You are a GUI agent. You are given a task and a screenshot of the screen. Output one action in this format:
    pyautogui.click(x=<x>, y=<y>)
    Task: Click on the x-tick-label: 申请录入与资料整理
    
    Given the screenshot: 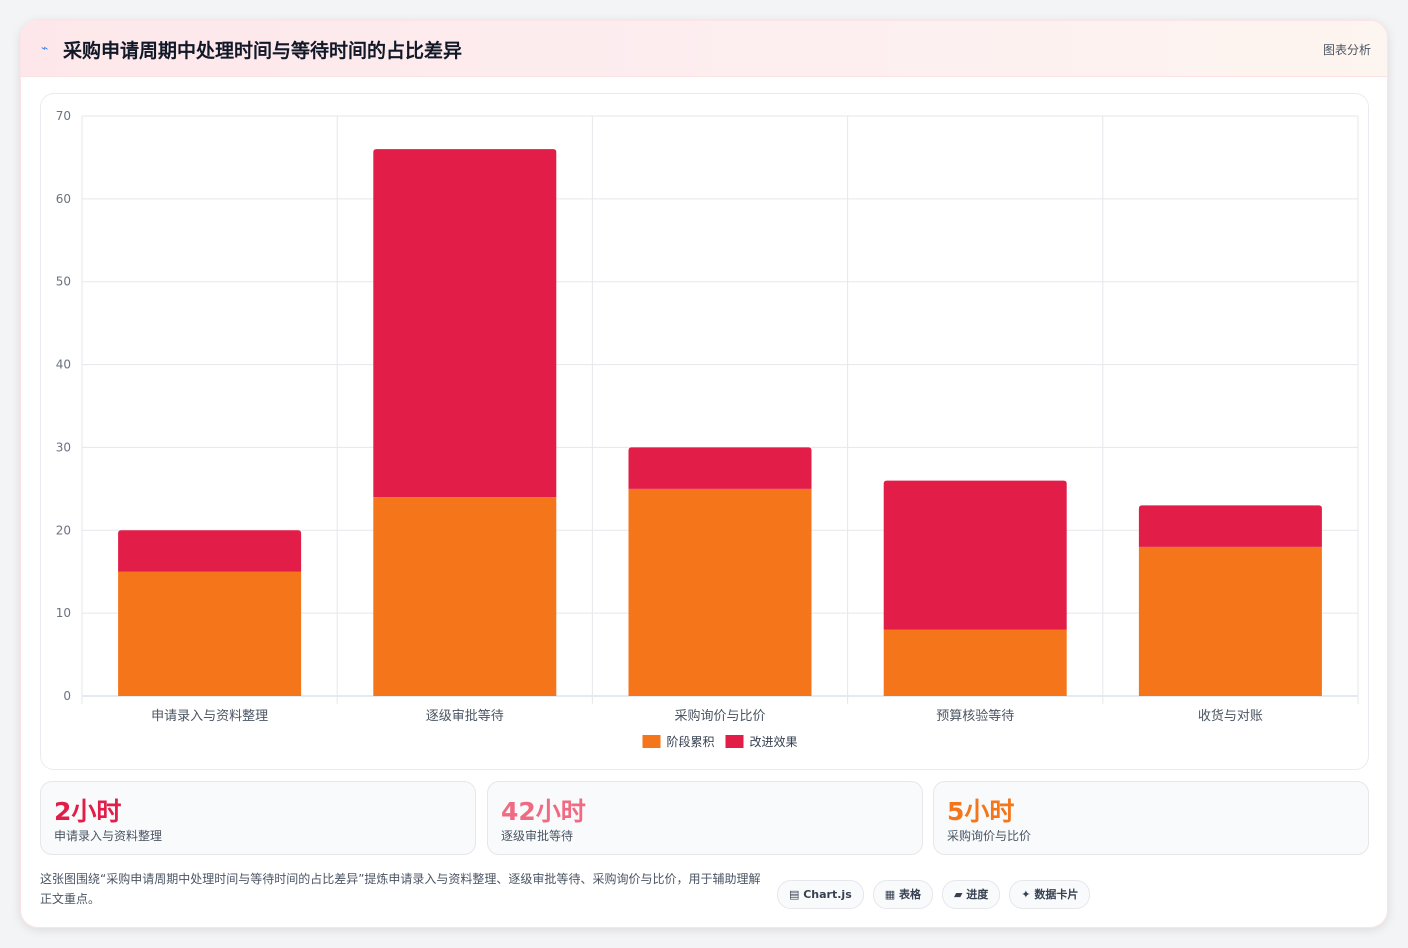 What is the action you would take?
    pyautogui.click(x=209, y=716)
    